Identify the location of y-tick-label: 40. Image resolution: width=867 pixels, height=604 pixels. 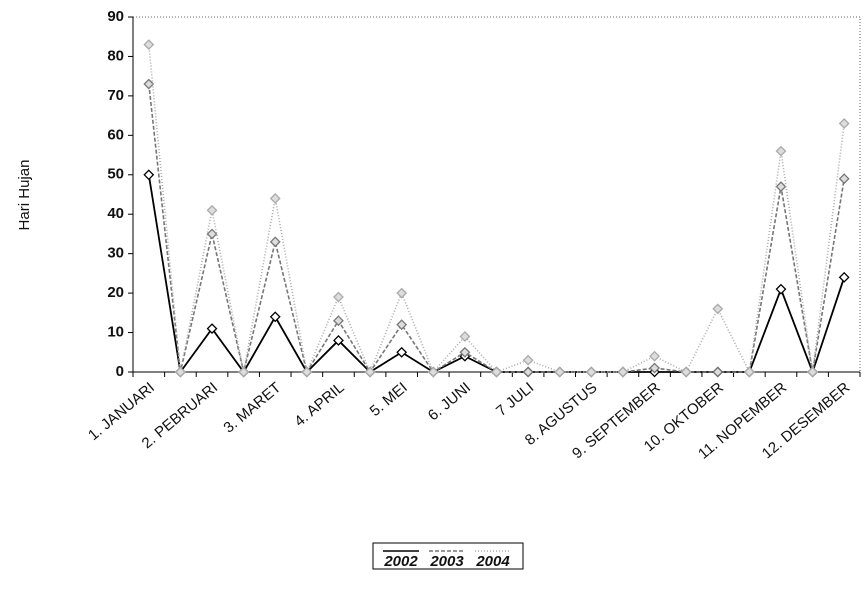
(115, 213).